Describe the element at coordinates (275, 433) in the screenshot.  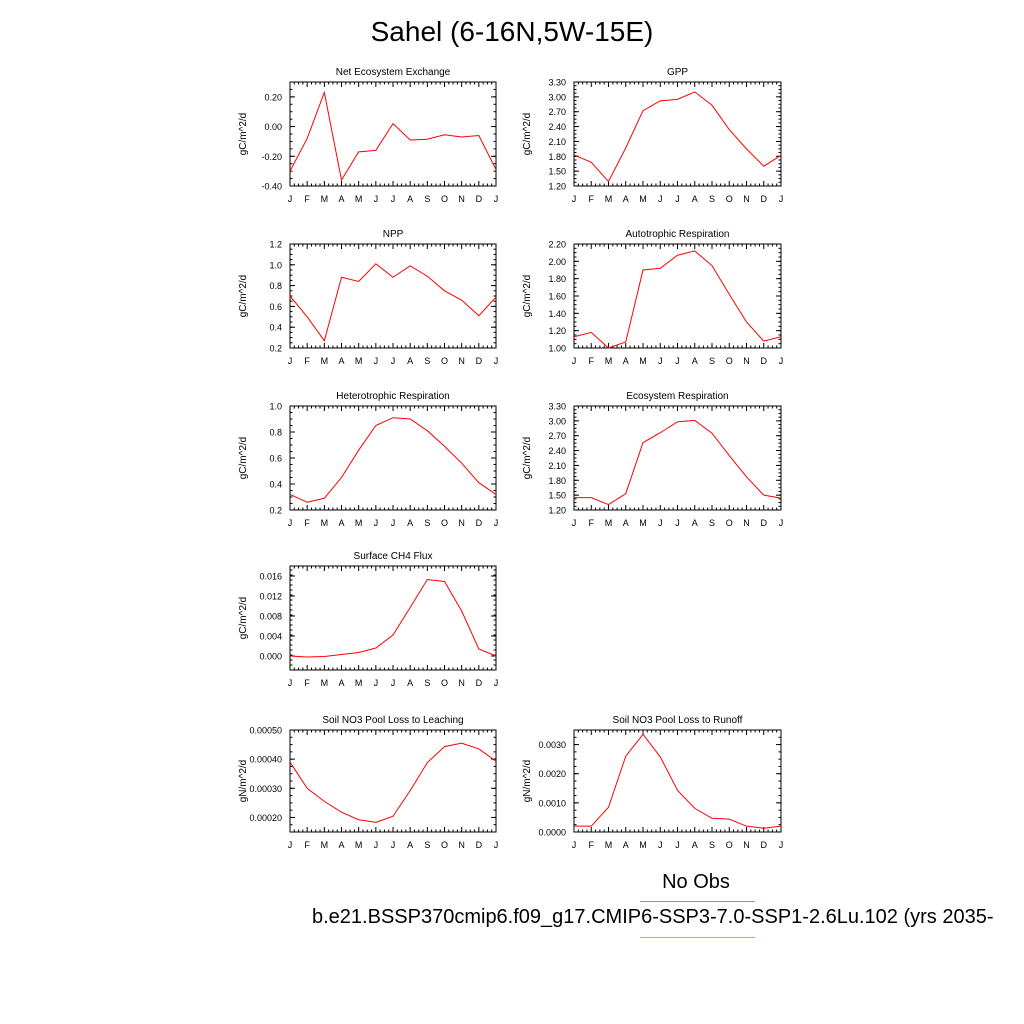
I see `y-tick-label: 0.8` at that location.